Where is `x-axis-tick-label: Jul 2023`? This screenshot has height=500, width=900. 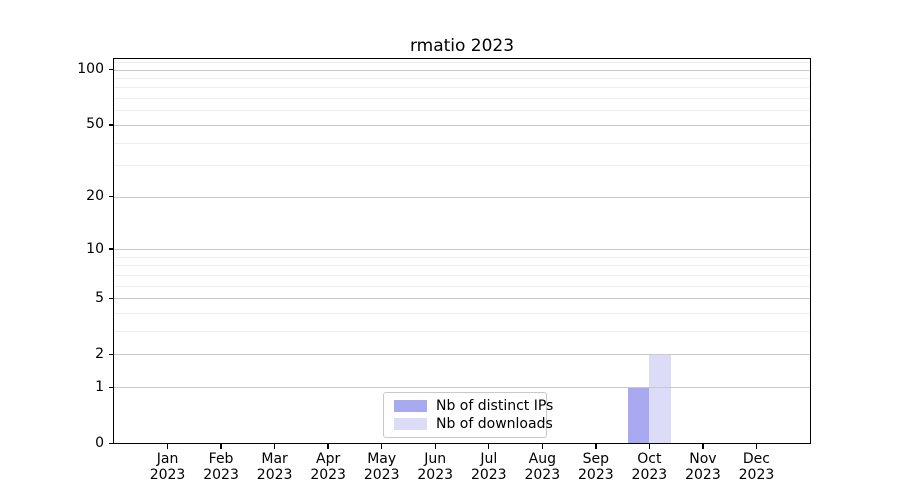
x-axis-tick-label: Jul 2023 is located at coordinates (488, 467).